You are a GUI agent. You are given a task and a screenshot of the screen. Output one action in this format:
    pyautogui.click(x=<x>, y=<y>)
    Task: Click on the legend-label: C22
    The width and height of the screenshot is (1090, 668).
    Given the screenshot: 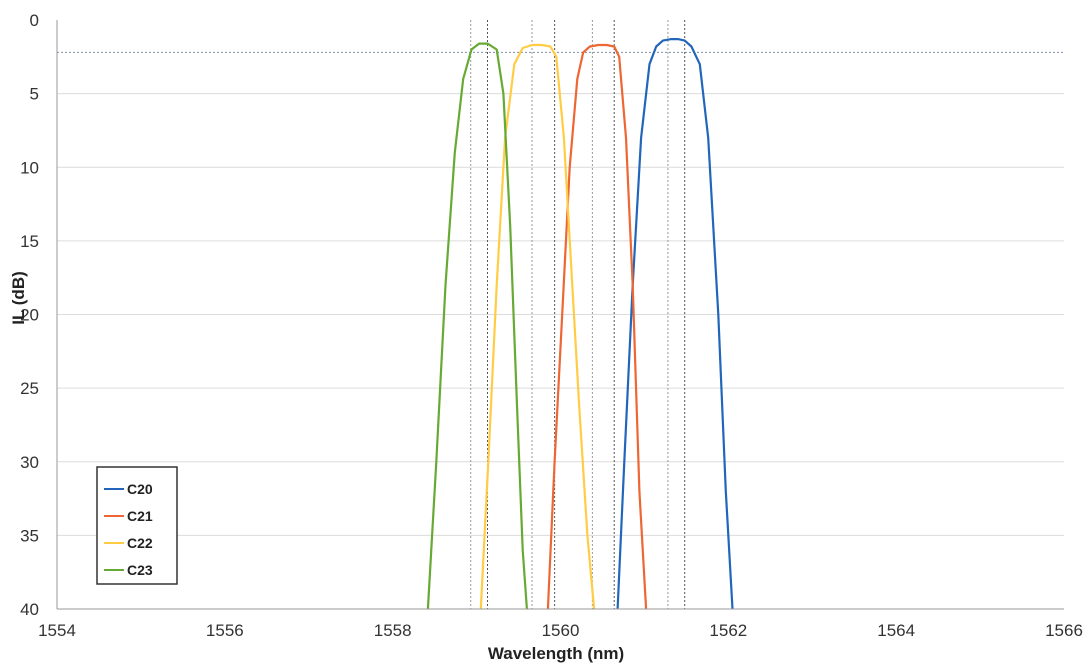 What is the action you would take?
    pyautogui.click(x=140, y=543)
    